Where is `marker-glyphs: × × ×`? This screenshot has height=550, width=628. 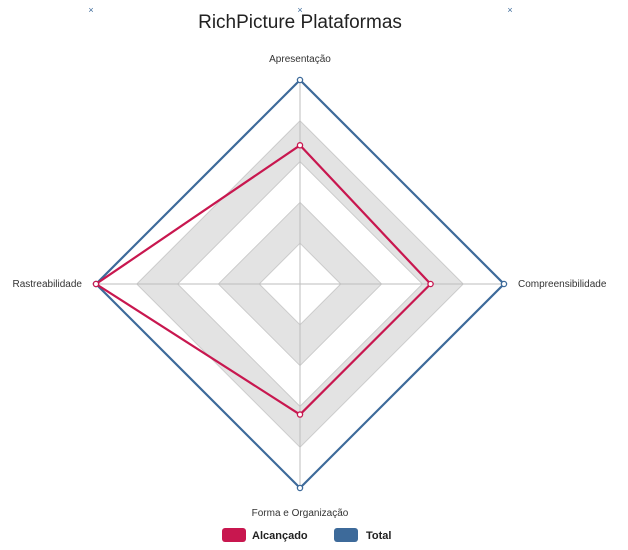
marker-glyphs: × × × is located at coordinates (300, 10).